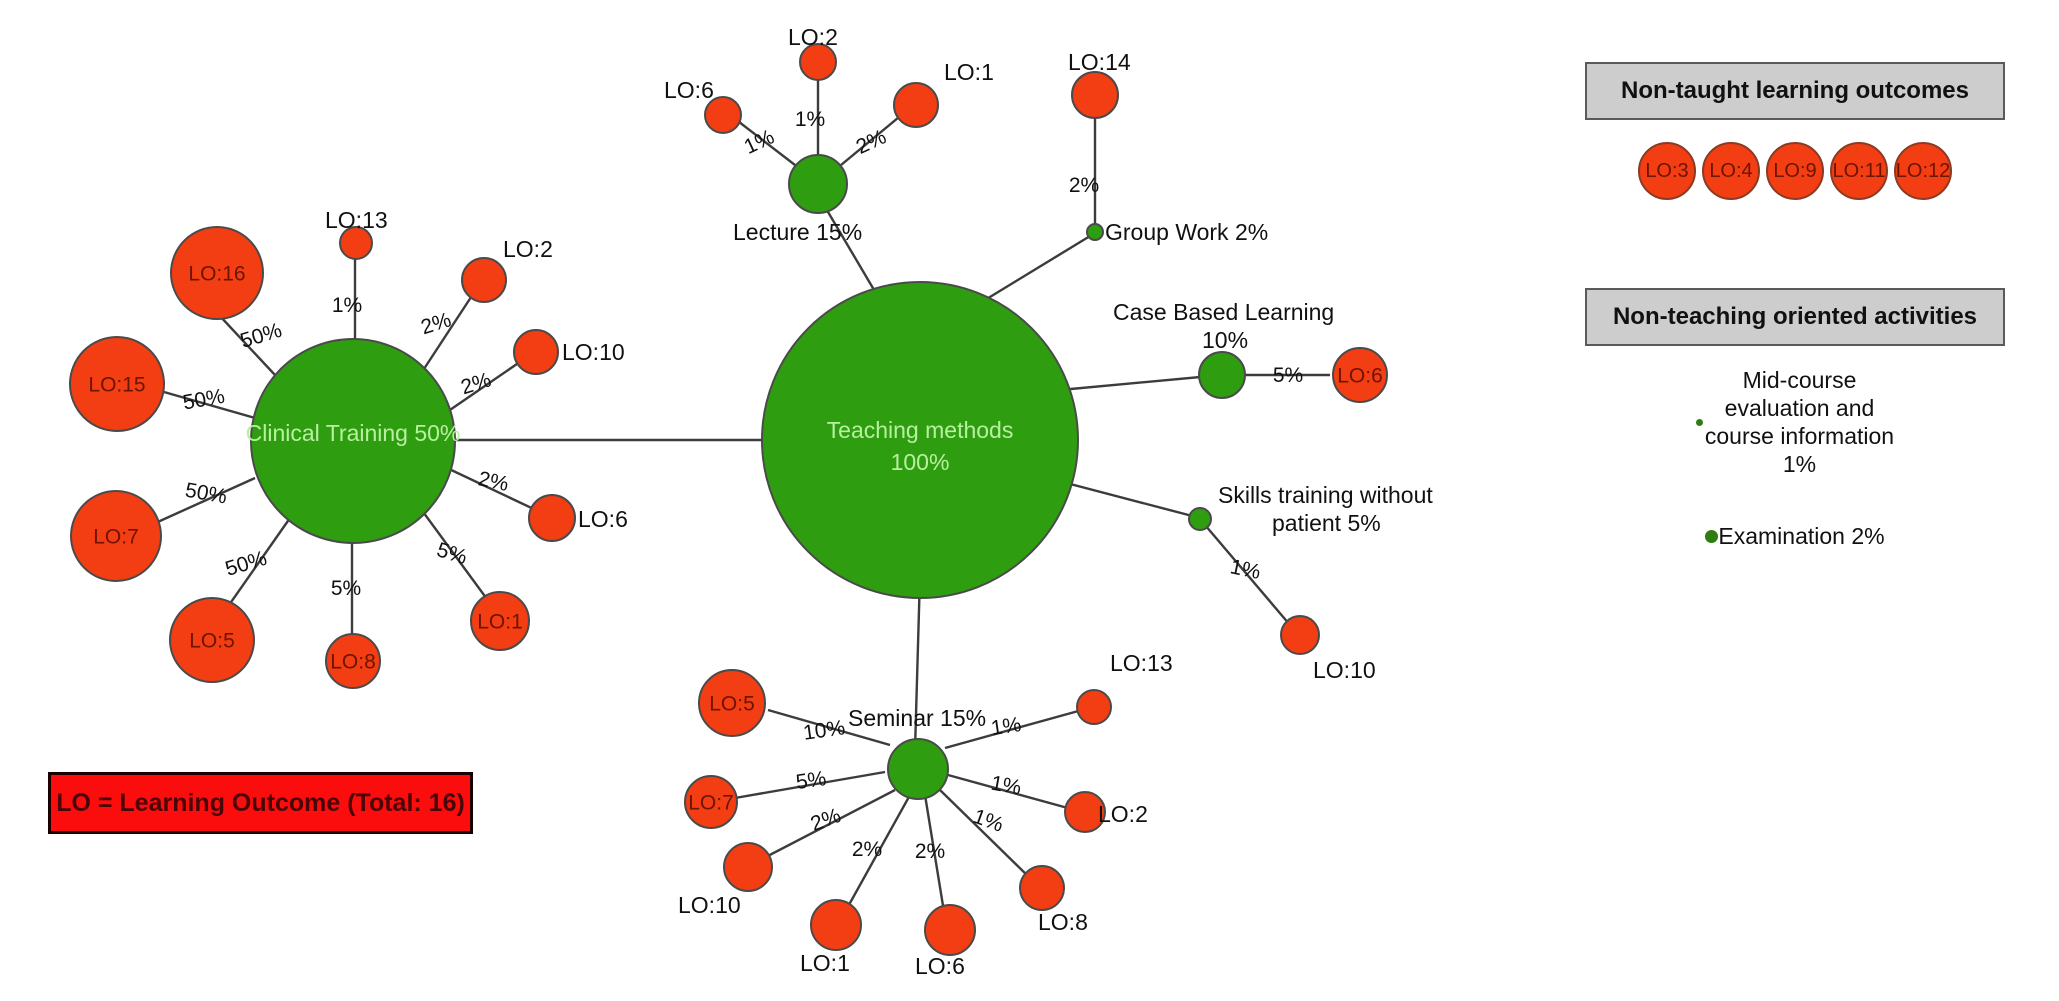 The height and width of the screenshot is (1001, 2059). Describe the element at coordinates (1795, 317) in the screenshot. I see `legend-non-teaching-header: Non-teaching oriented activities` at that location.